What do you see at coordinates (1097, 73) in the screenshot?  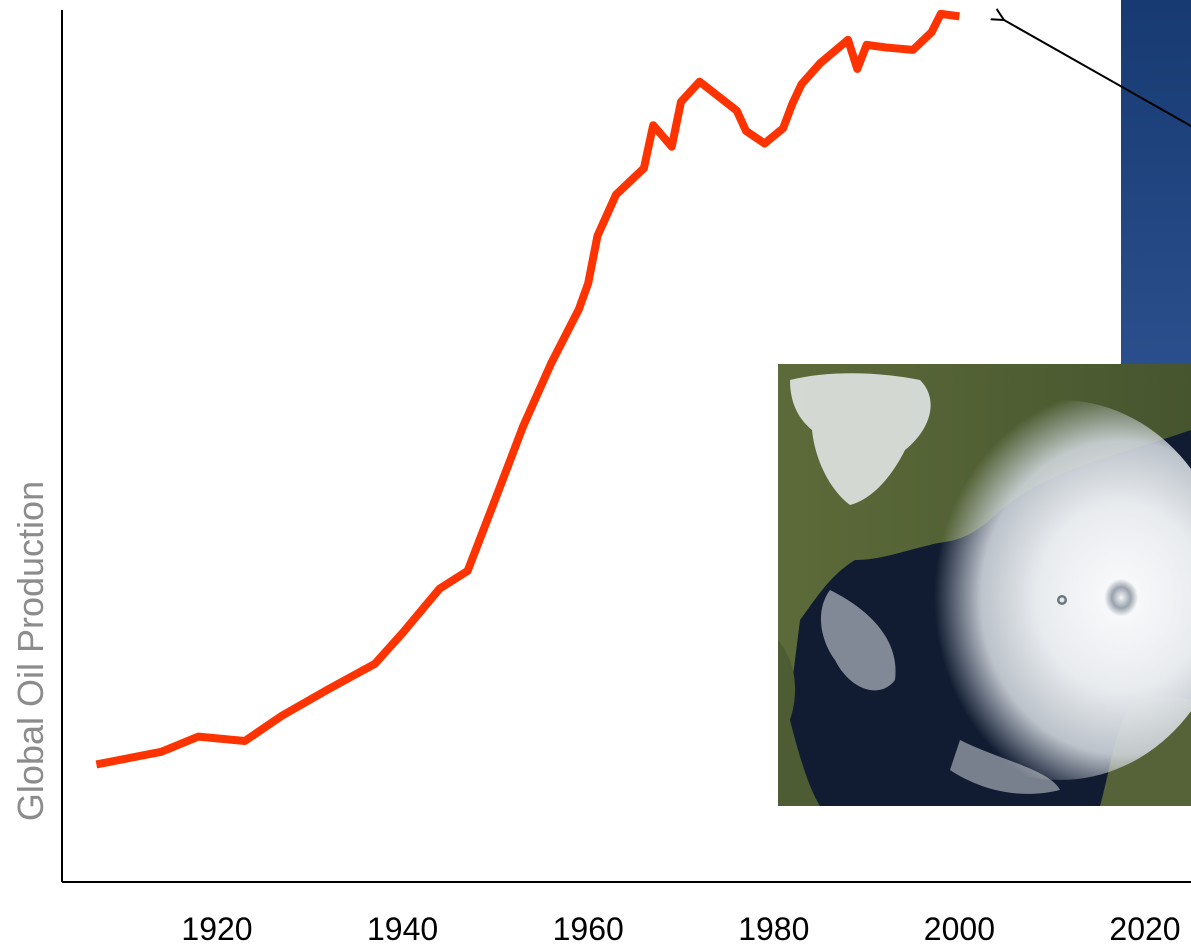 I see `annotation-arrow` at bounding box center [1097, 73].